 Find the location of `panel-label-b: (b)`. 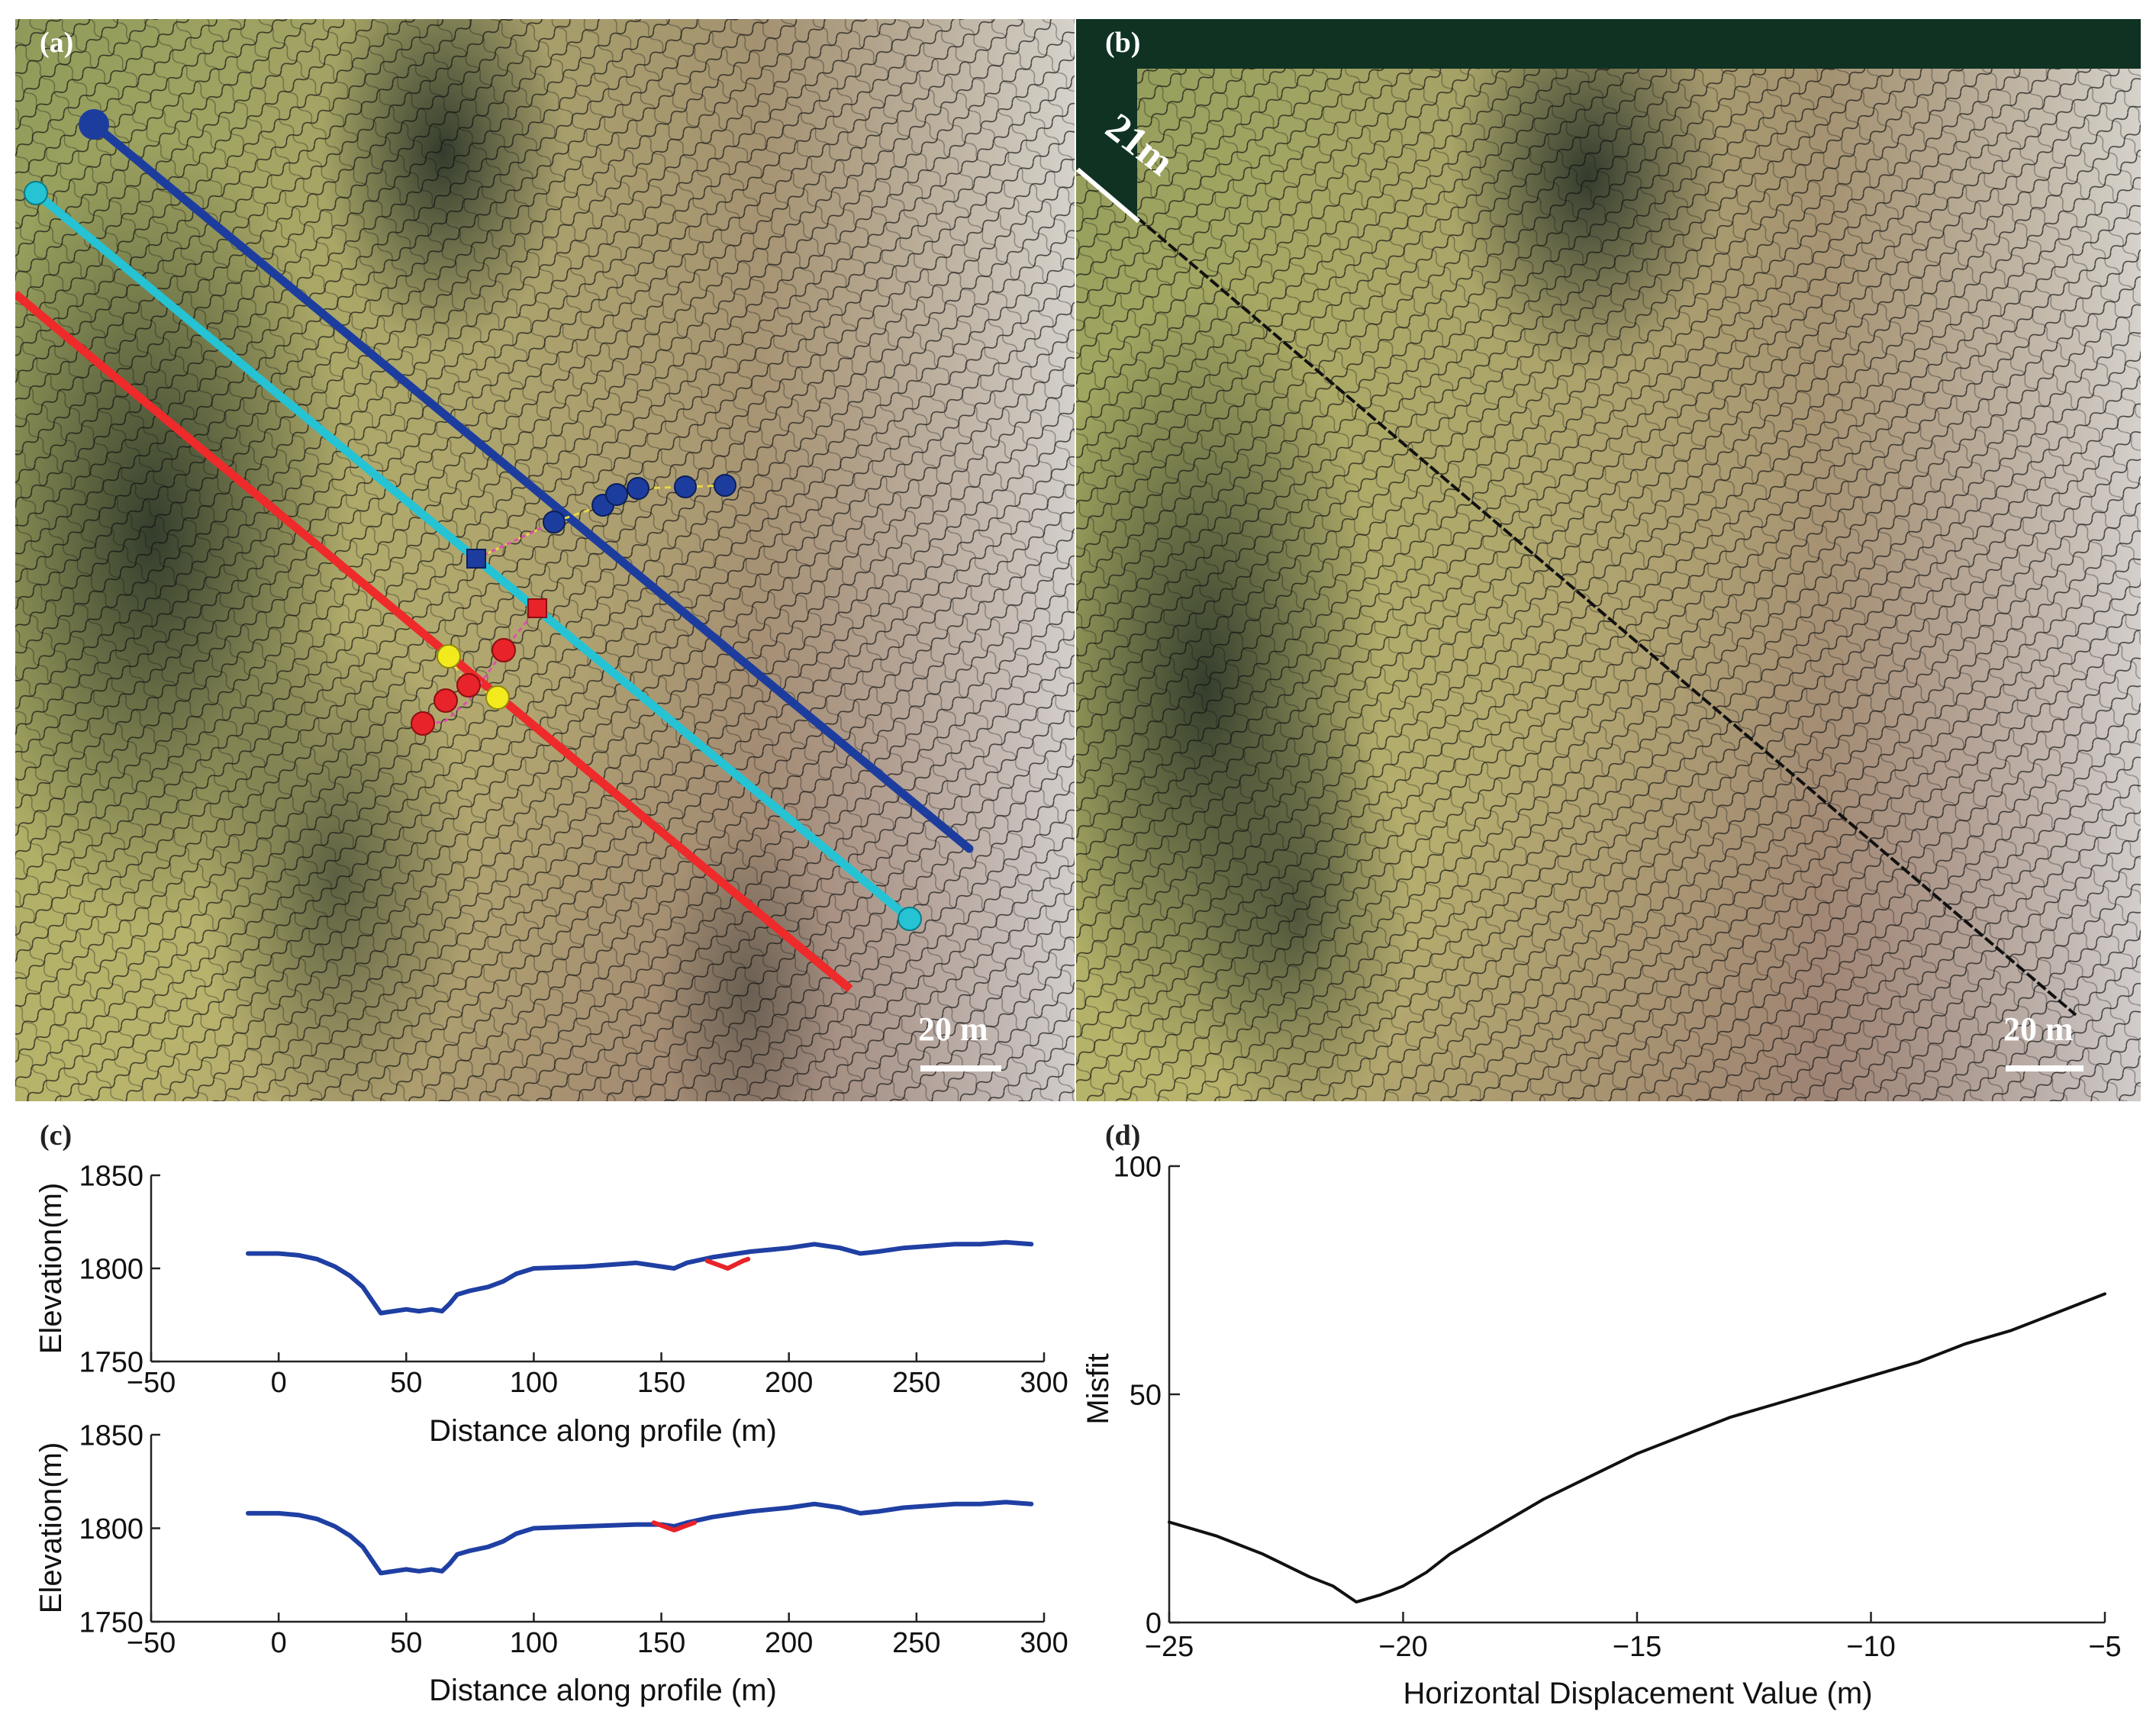

panel-label-b: (b) is located at coordinates (1122, 43).